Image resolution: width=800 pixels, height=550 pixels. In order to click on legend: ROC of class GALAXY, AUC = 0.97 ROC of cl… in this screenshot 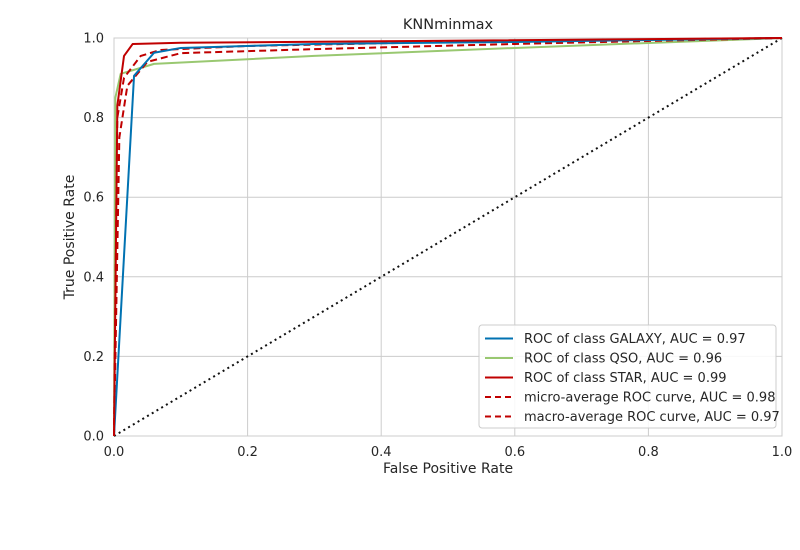, I will do `click(629, 376)`.